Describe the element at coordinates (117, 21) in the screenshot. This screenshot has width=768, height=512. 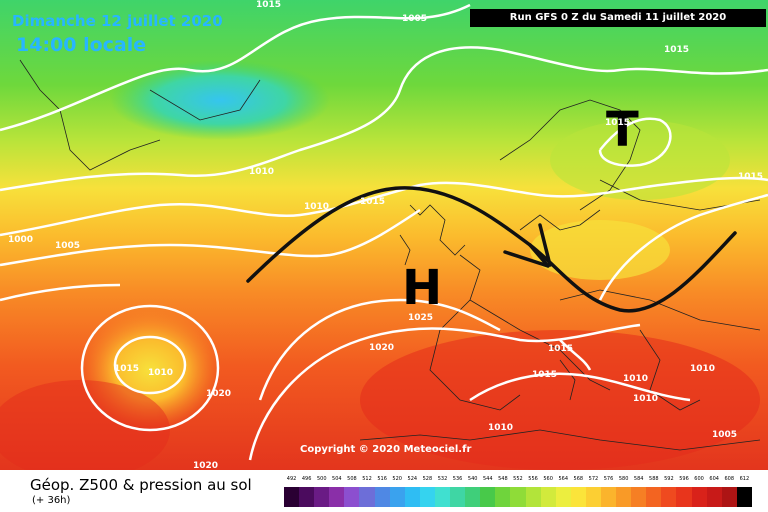
I see `forecast-date: Dimanche 12 juillet 2020` at that location.